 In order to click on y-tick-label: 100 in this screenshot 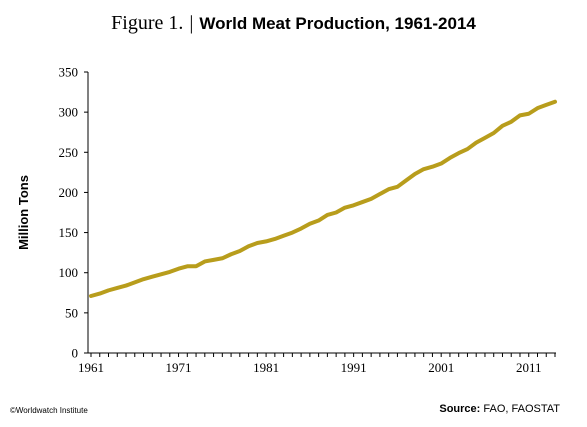, I will do `click(69, 272)`.